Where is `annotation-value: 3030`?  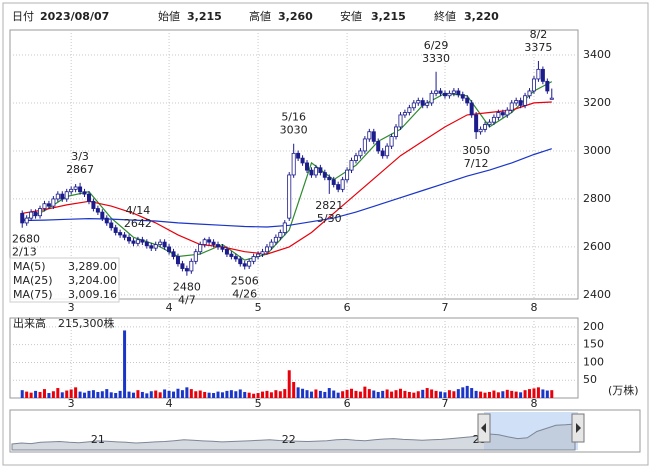
annotation-value: 3030 is located at coordinates (294, 130).